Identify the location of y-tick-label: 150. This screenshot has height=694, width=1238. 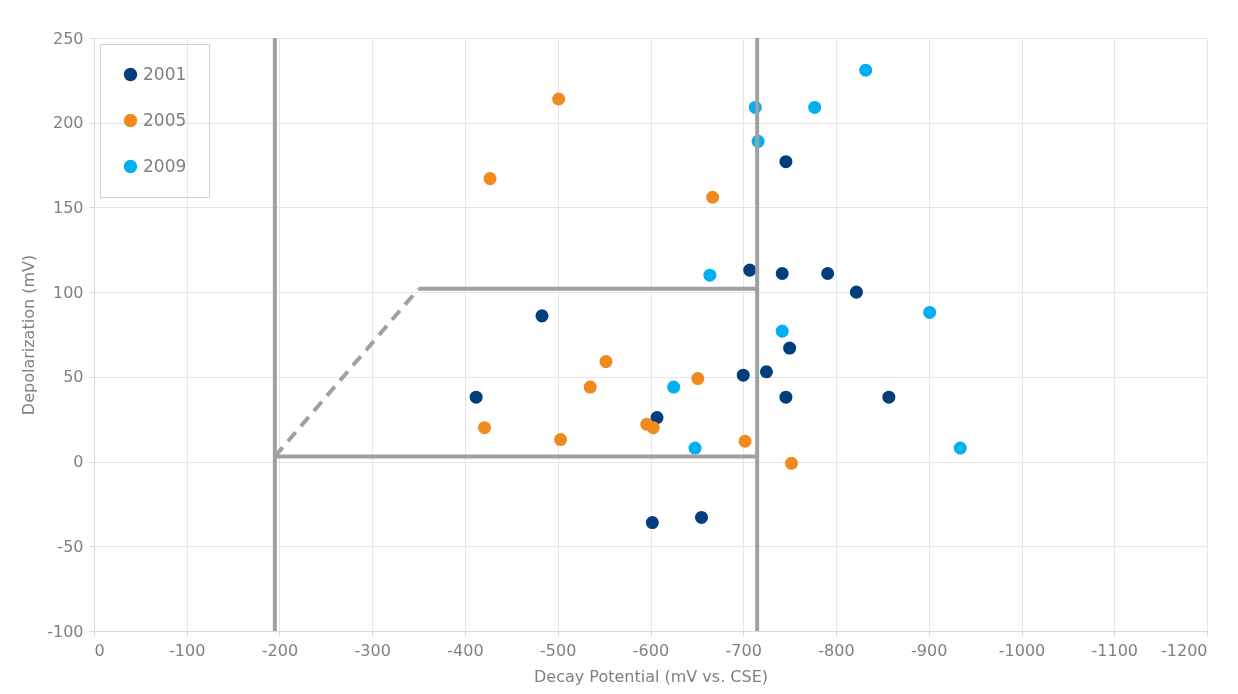
(68, 207).